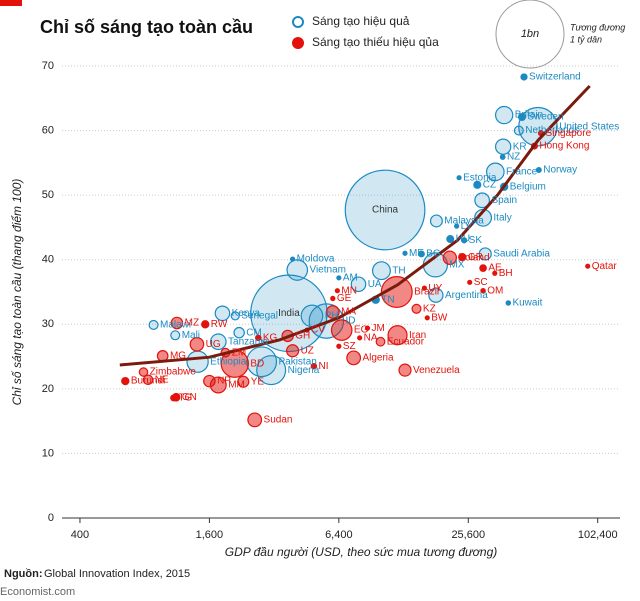 The image size is (640, 601). What do you see at coordinates (210, 535) in the screenshot?
I see `x-tick-label: 1,600` at bounding box center [210, 535].